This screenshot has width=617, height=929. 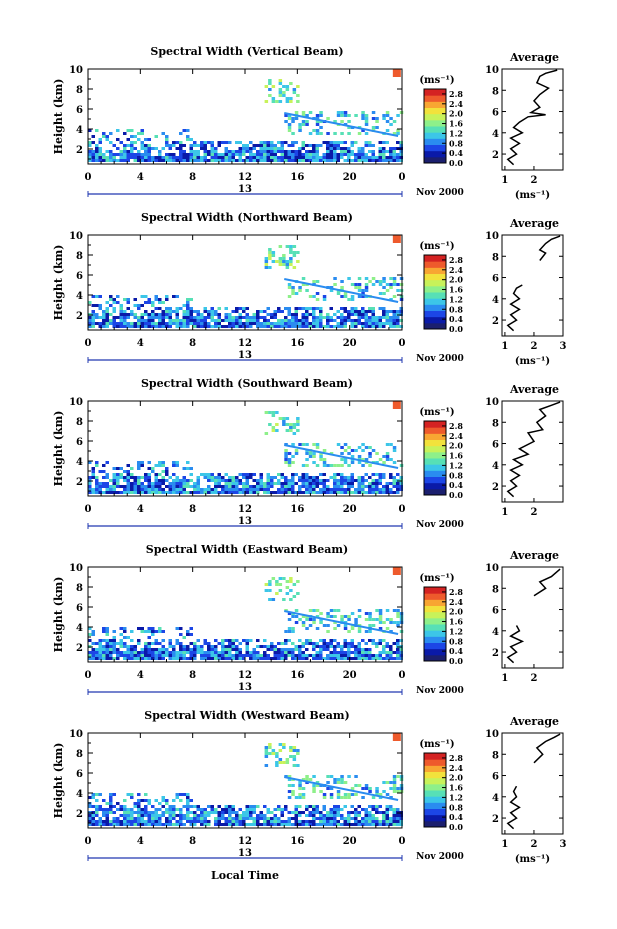 What do you see at coordinates (435, 458) in the screenshot?
I see `colorbar-frame` at bounding box center [435, 458].